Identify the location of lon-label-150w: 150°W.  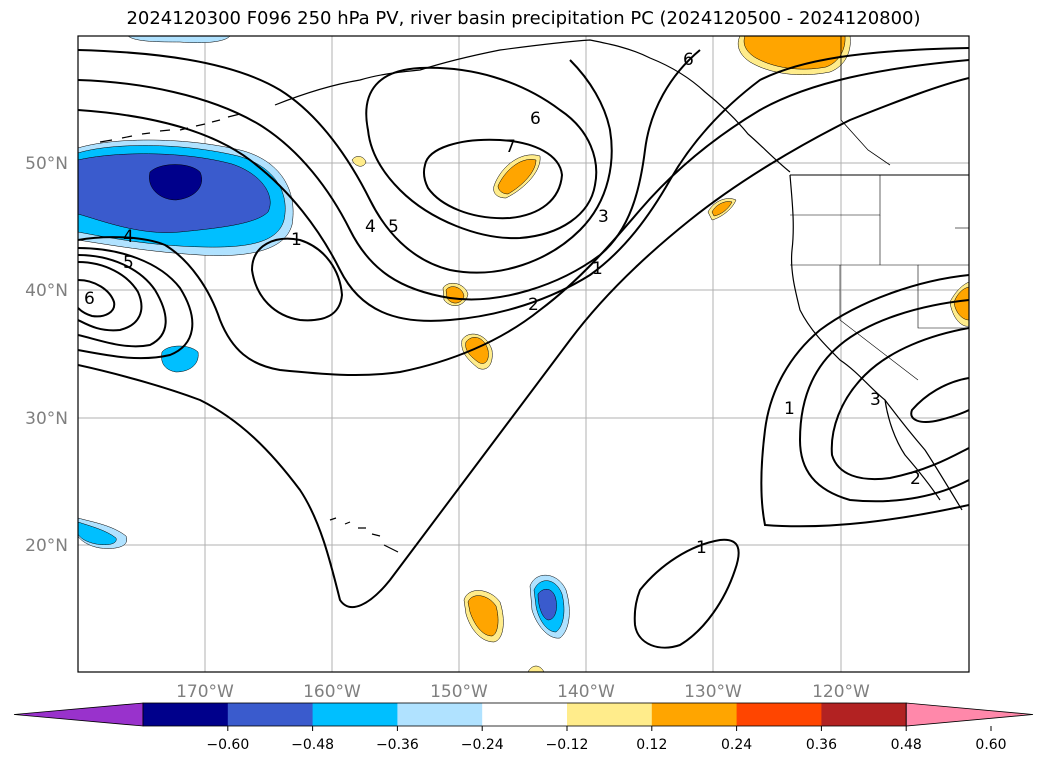
(459, 692).